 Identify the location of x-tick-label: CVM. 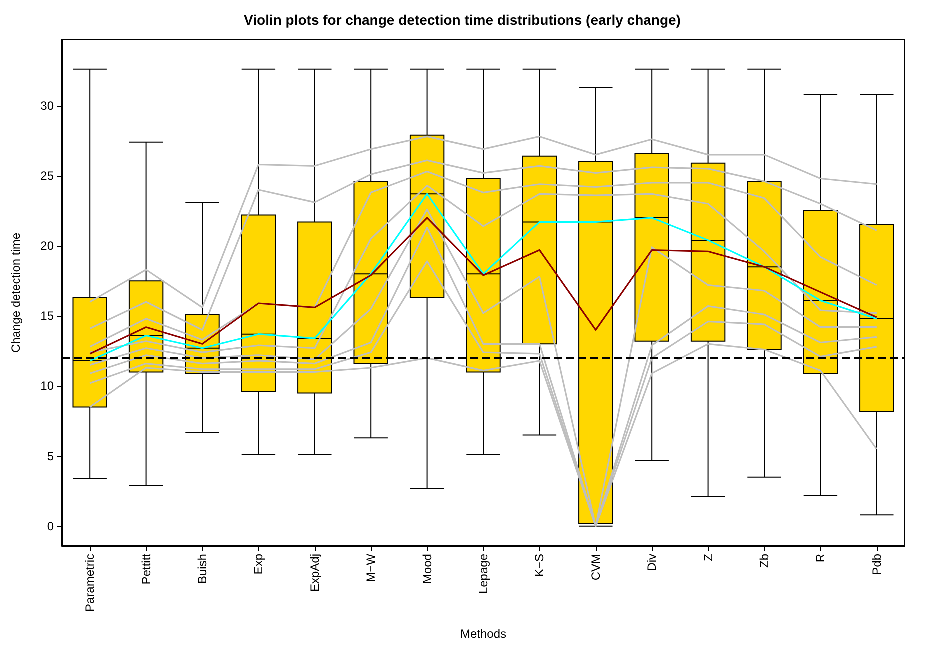
(595, 567).